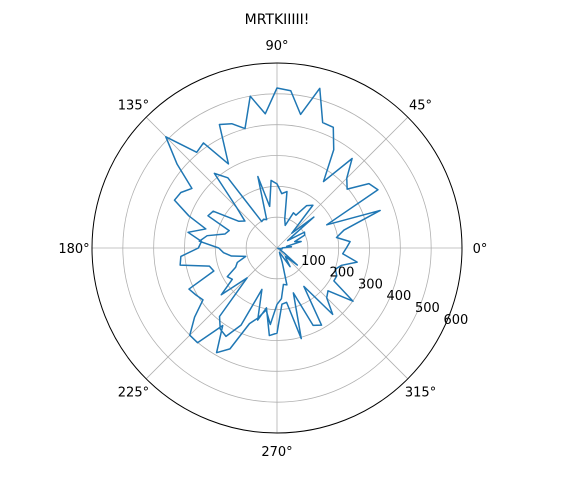  I want to click on theta-tick-label: 90°, so click(276, 46).